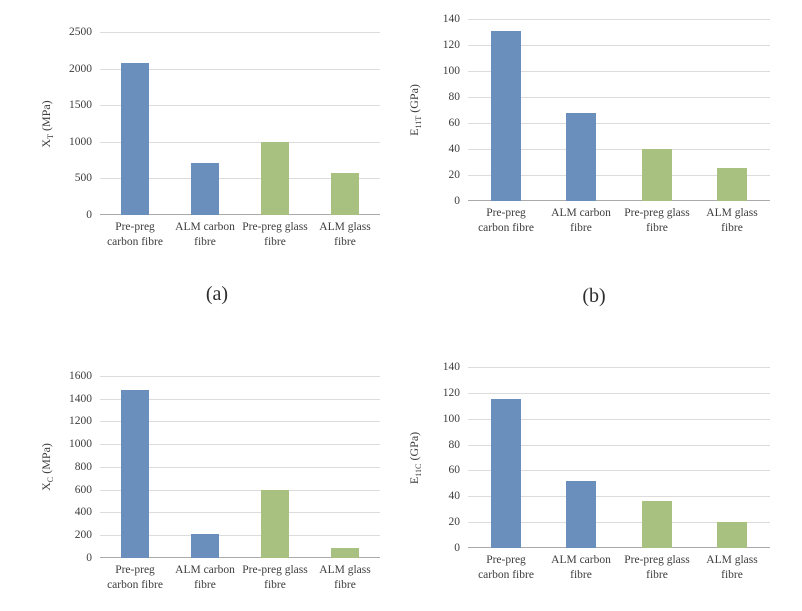 This screenshot has width=802, height=611. What do you see at coordinates (80, 105) in the screenshot?
I see `y-tick-label: 1500` at bounding box center [80, 105].